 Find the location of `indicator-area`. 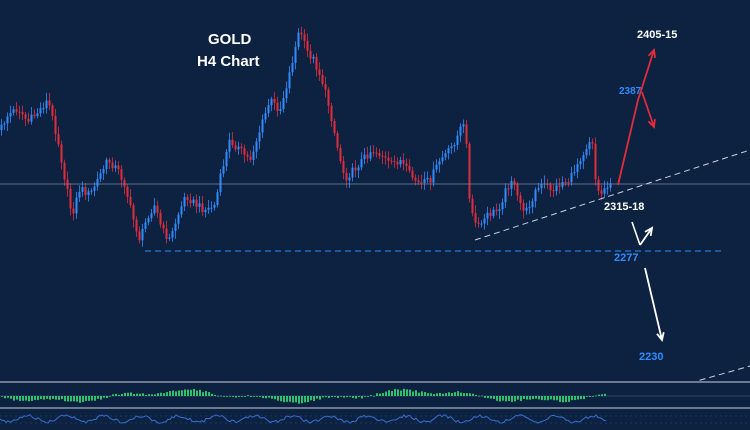

indicator-area is located at coordinates (375, 405).